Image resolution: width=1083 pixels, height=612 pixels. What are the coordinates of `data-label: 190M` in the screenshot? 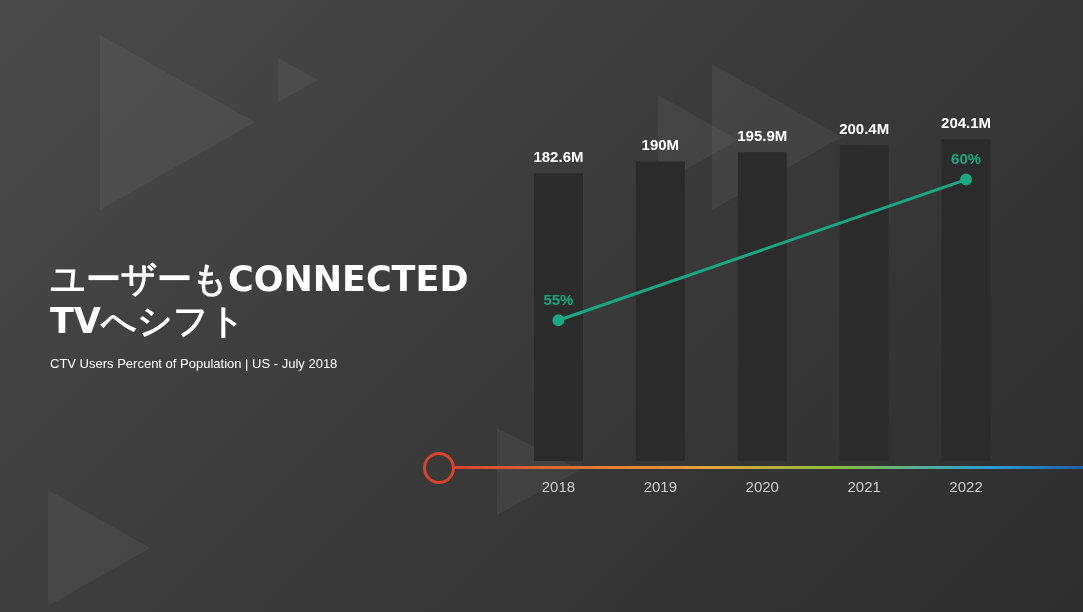 It's located at (660, 145).